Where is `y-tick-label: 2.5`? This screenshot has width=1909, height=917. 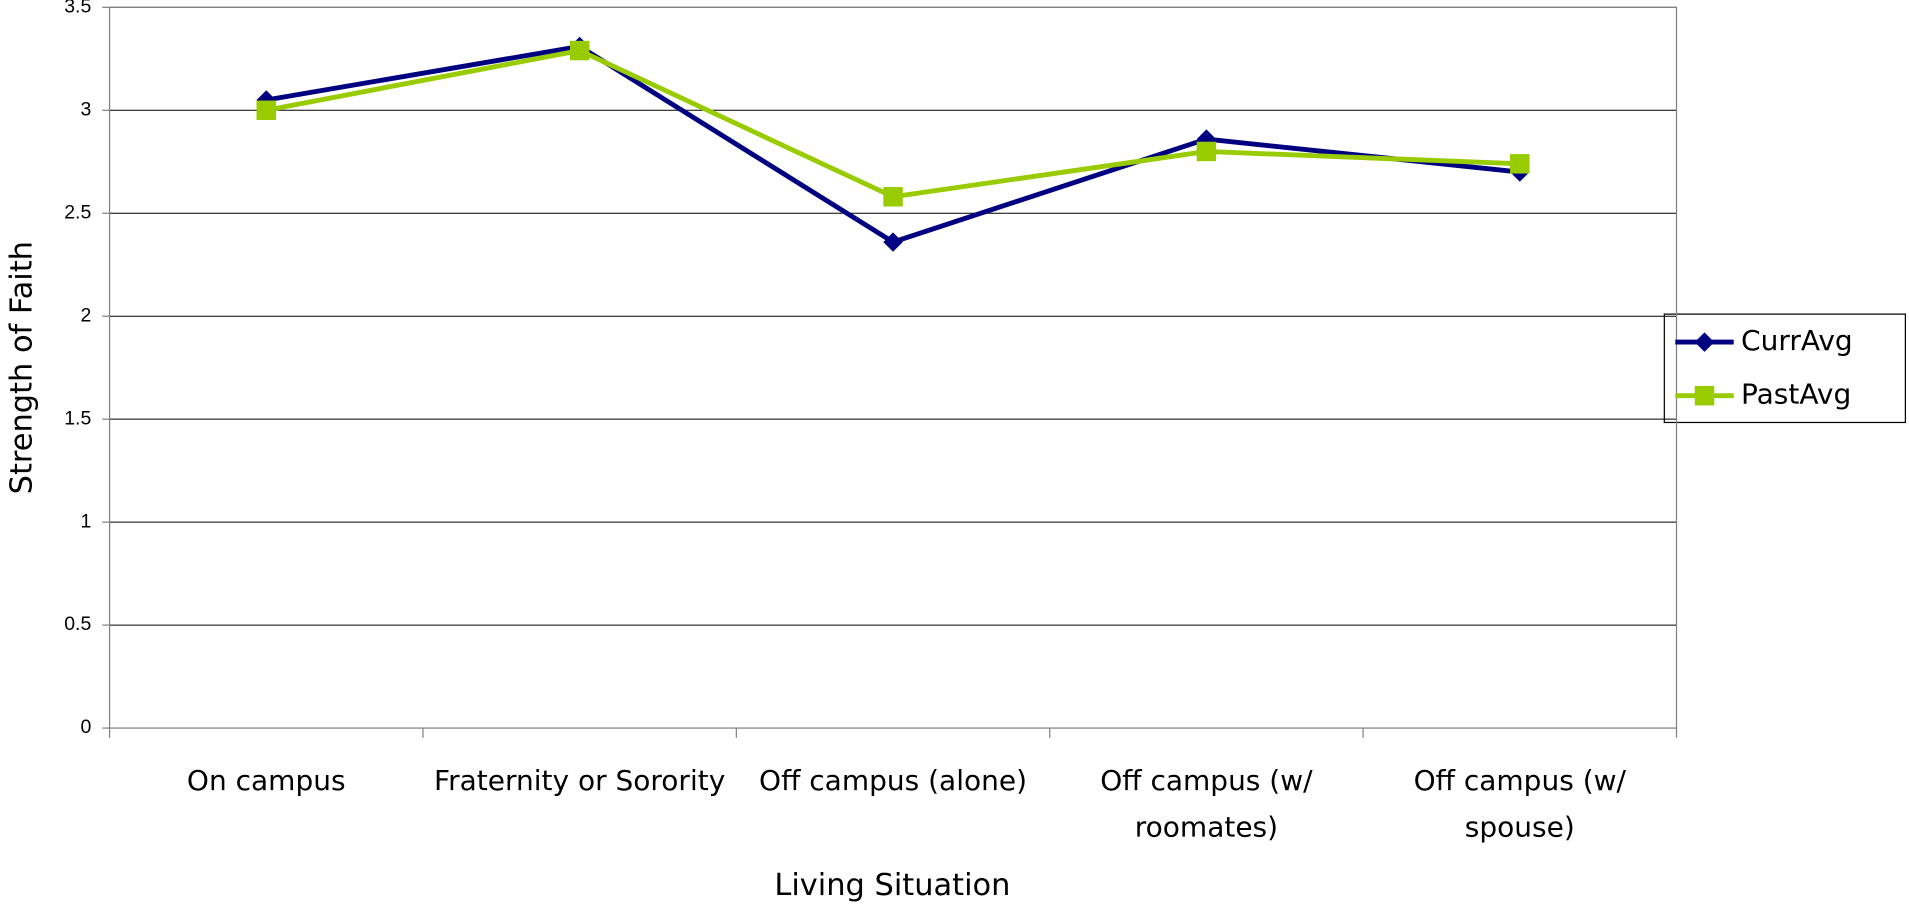
y-tick-label: 2.5 is located at coordinates (77, 212).